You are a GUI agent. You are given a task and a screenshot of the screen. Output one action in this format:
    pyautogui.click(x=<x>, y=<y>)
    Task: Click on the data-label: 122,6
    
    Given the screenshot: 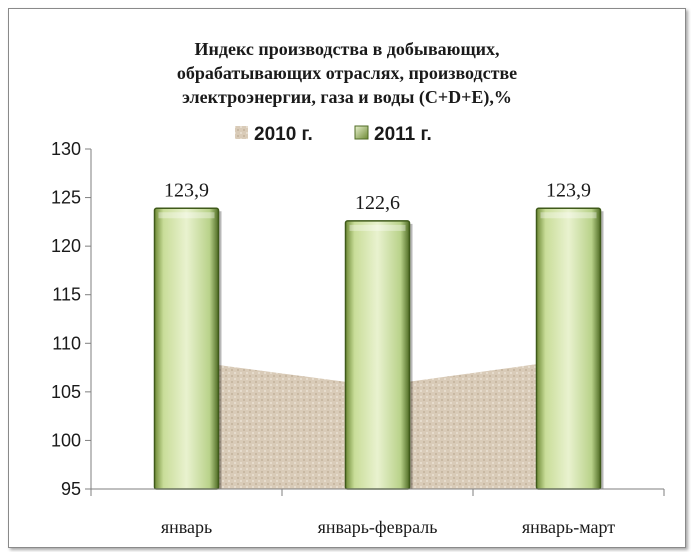 What is the action you would take?
    pyautogui.click(x=377, y=203)
    